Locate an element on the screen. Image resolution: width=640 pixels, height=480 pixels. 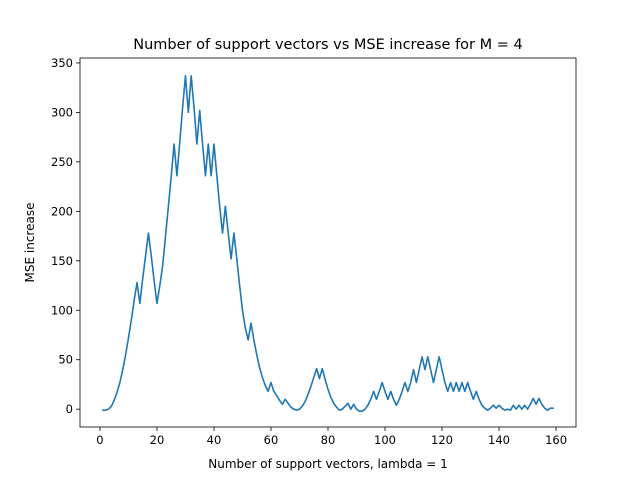
x-tick-label: 100 is located at coordinates (385, 440).